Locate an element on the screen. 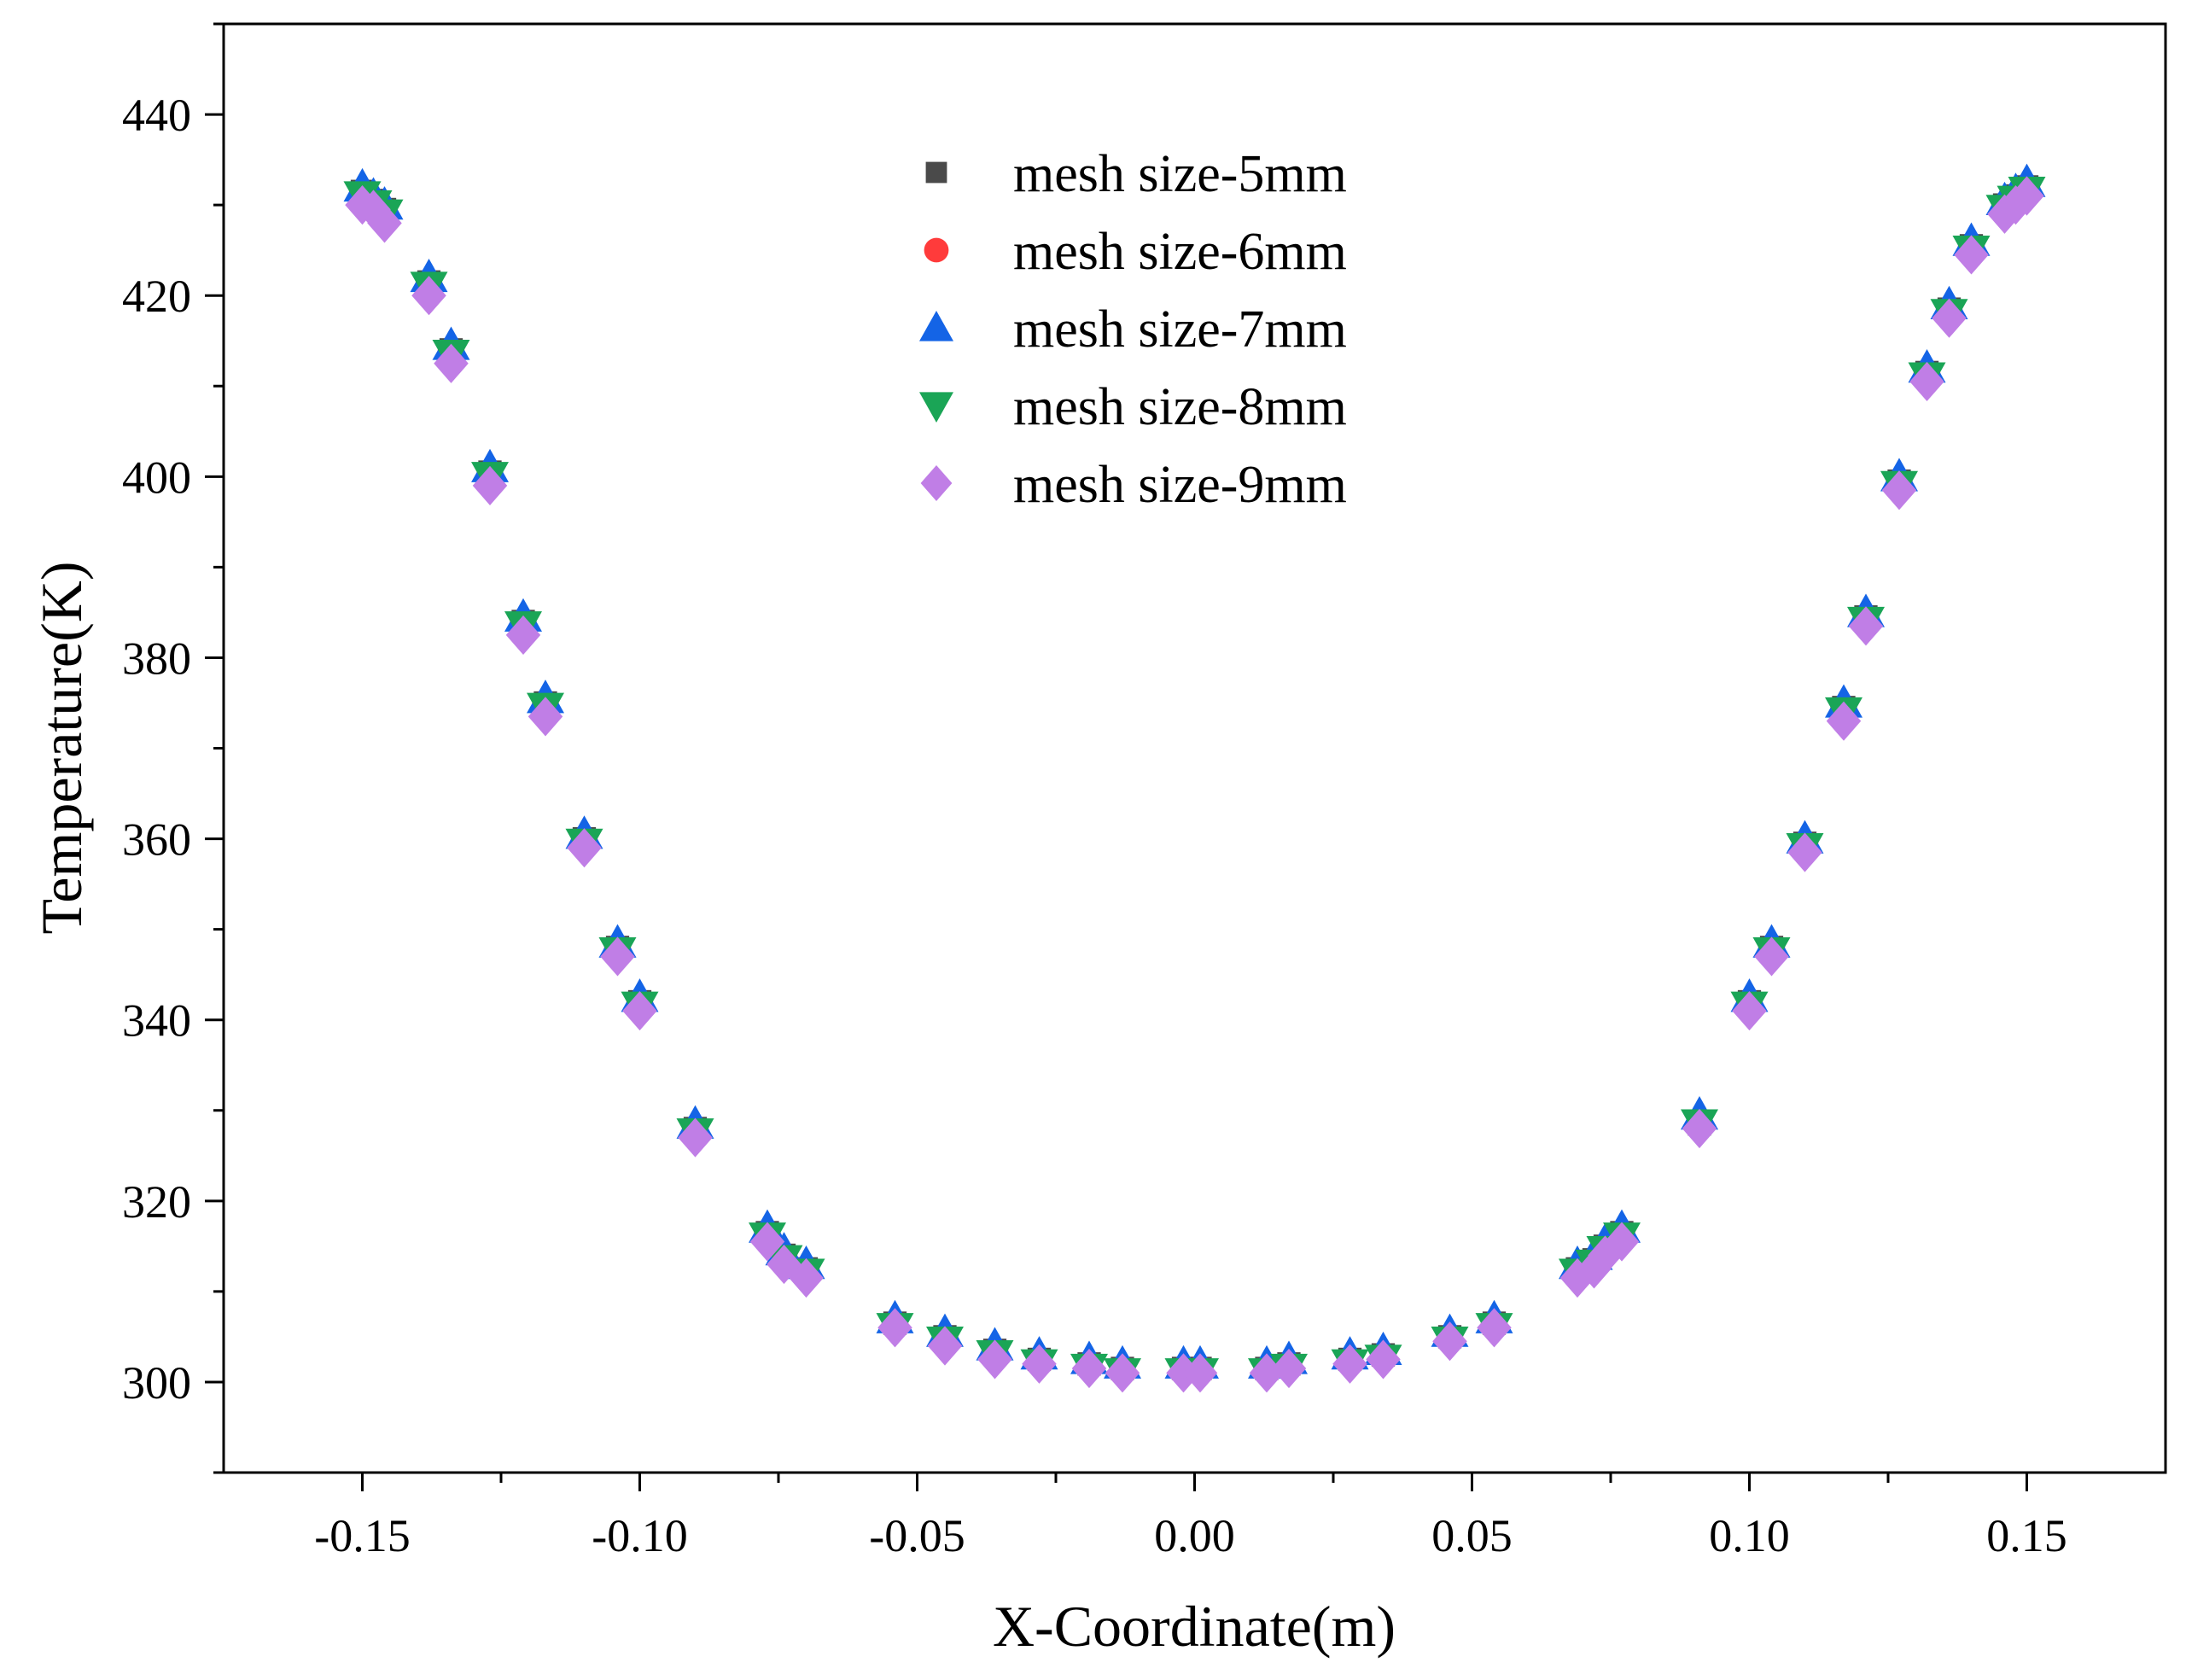  legend-label: mesh size-6mm is located at coordinates (1180, 252).